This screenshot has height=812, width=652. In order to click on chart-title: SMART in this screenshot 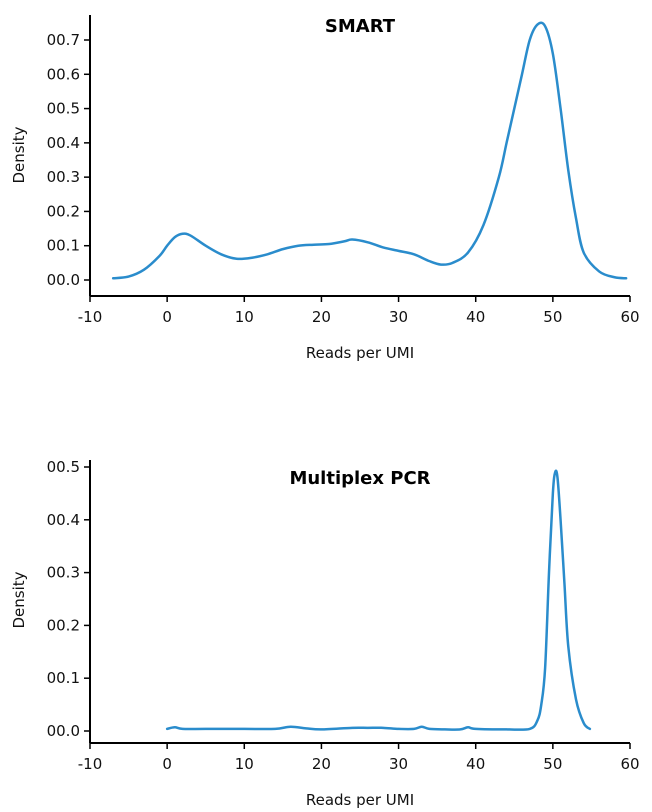, I will do `click(360, 26)`.